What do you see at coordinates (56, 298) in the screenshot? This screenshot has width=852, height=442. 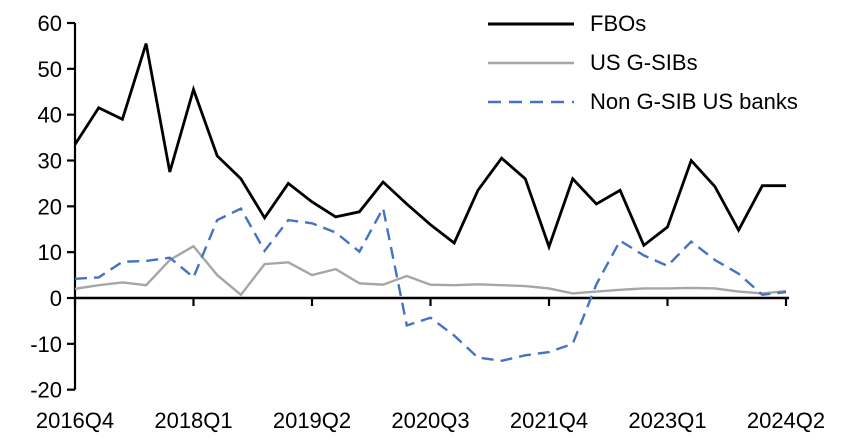 I see `y-tick-label: 0` at bounding box center [56, 298].